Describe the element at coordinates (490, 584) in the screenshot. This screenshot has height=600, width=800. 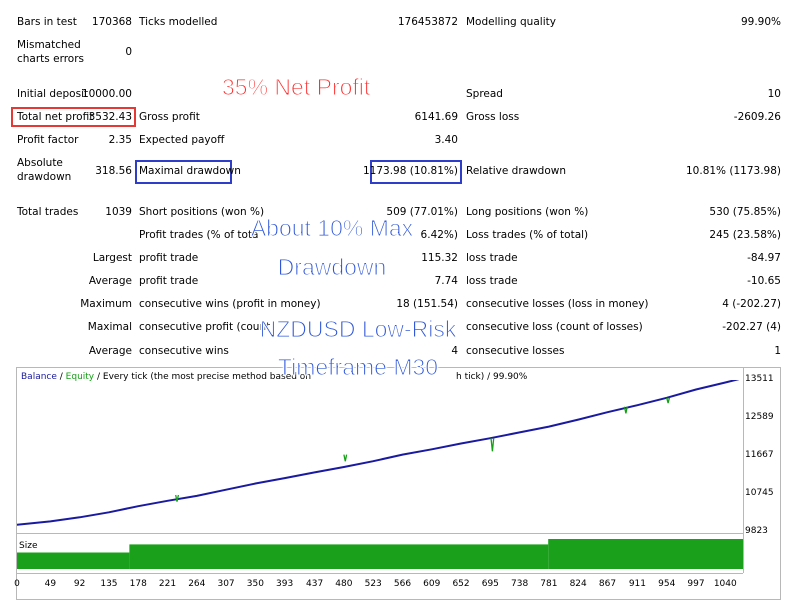
I see `x-tick-label: 695` at that location.